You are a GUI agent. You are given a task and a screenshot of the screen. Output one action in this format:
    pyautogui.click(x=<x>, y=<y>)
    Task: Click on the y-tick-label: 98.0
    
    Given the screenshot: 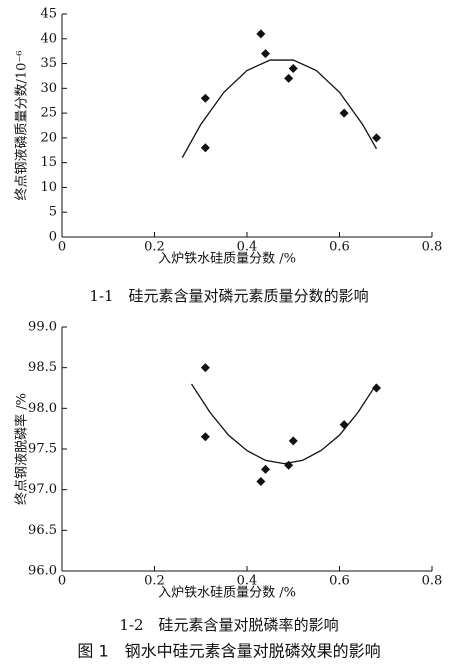 What is the action you would take?
    pyautogui.click(x=42, y=408)
    